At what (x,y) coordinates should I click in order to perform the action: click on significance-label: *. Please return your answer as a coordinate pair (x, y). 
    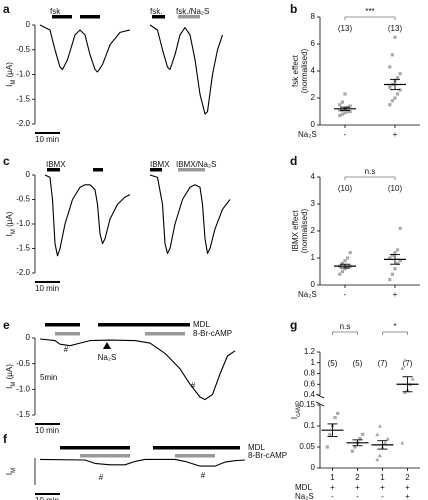
    Looking at the image, I should click on (394, 326).